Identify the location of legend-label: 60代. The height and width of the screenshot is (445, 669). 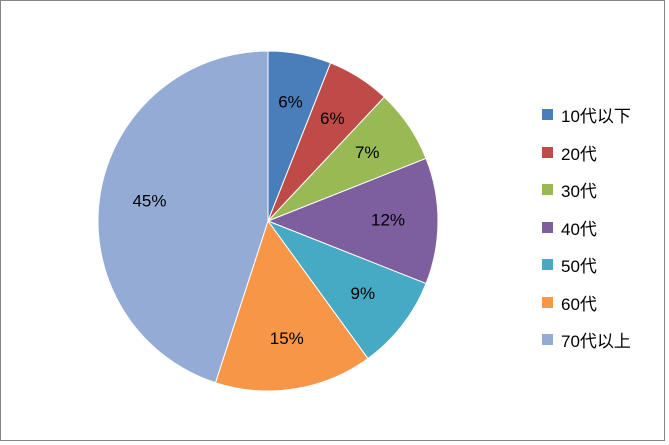
(579, 304).